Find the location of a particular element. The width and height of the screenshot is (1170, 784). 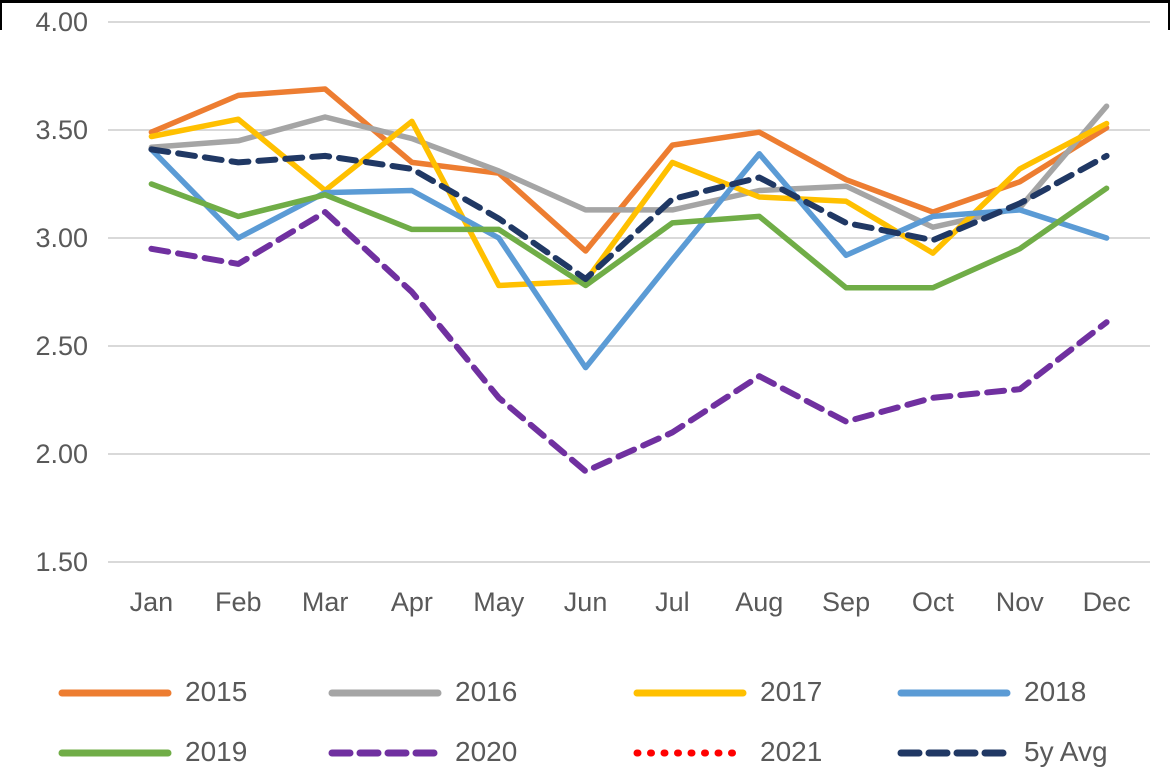

x-tick-label-jan: Jan is located at coordinates (151, 602).